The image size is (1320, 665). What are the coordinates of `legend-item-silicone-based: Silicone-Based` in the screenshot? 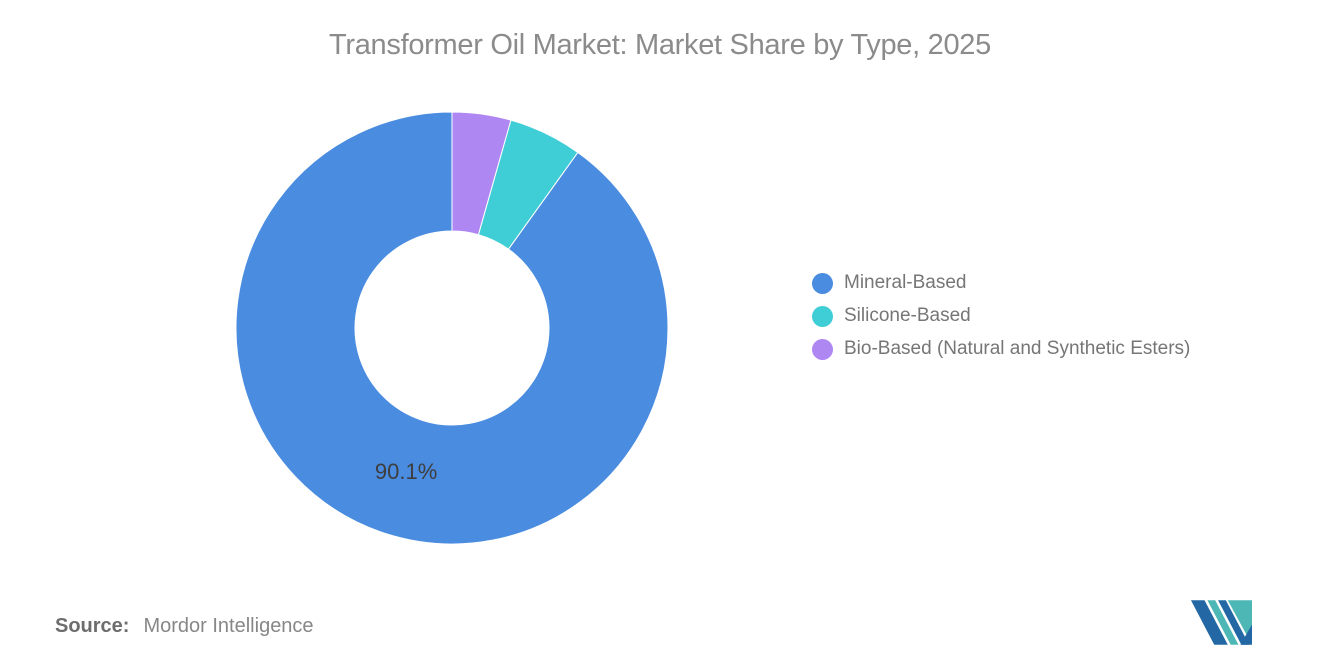 It's located at (1001, 316).